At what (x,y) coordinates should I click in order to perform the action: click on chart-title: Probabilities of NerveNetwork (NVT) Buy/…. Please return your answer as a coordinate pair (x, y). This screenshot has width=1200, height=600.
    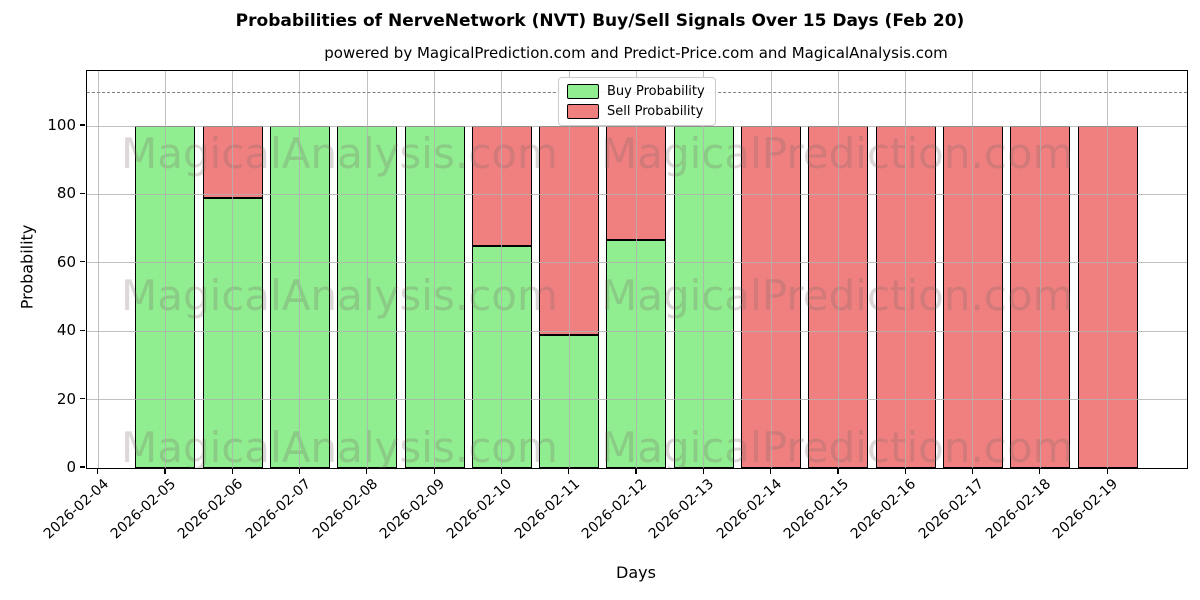
    Looking at the image, I should click on (600, 21).